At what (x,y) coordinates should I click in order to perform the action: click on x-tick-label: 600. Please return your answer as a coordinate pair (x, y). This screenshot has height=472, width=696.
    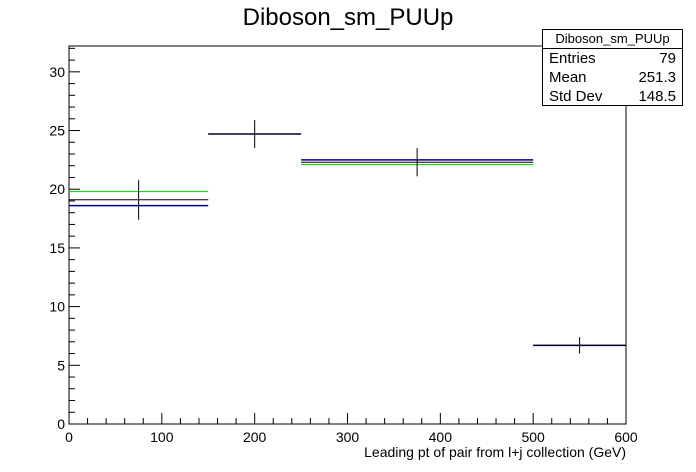
    Looking at the image, I should click on (626, 437).